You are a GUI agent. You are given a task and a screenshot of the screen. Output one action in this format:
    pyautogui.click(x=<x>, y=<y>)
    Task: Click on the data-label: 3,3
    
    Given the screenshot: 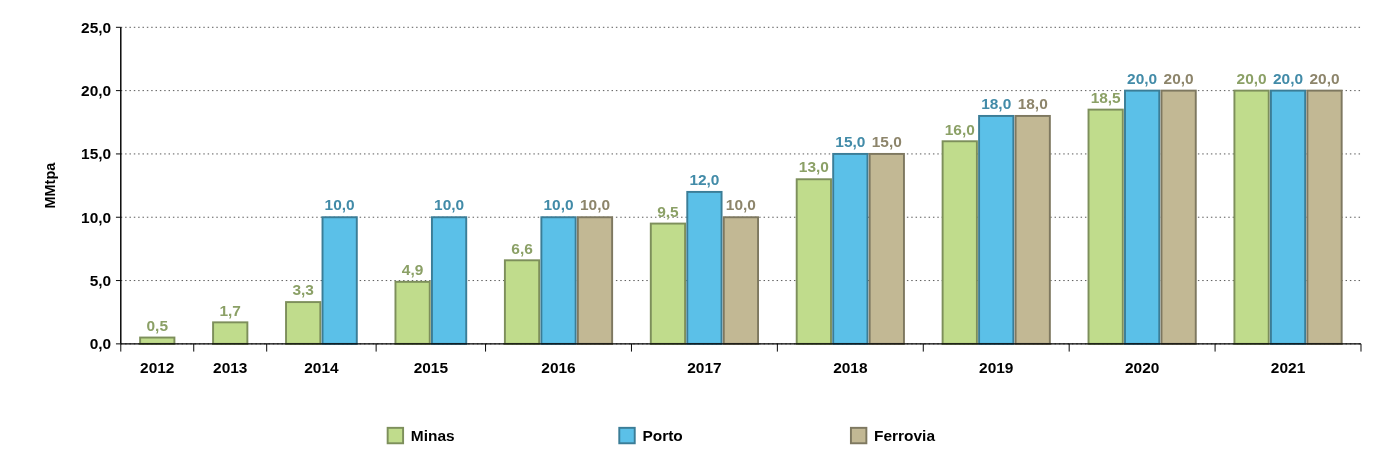 What is the action you would take?
    pyautogui.click(x=303, y=290)
    